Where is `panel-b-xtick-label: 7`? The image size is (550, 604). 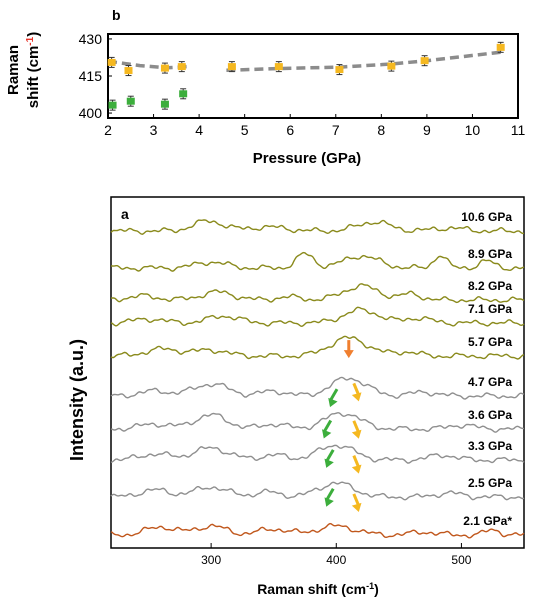
panel-b-xtick-label: 7 is located at coordinates (336, 130).